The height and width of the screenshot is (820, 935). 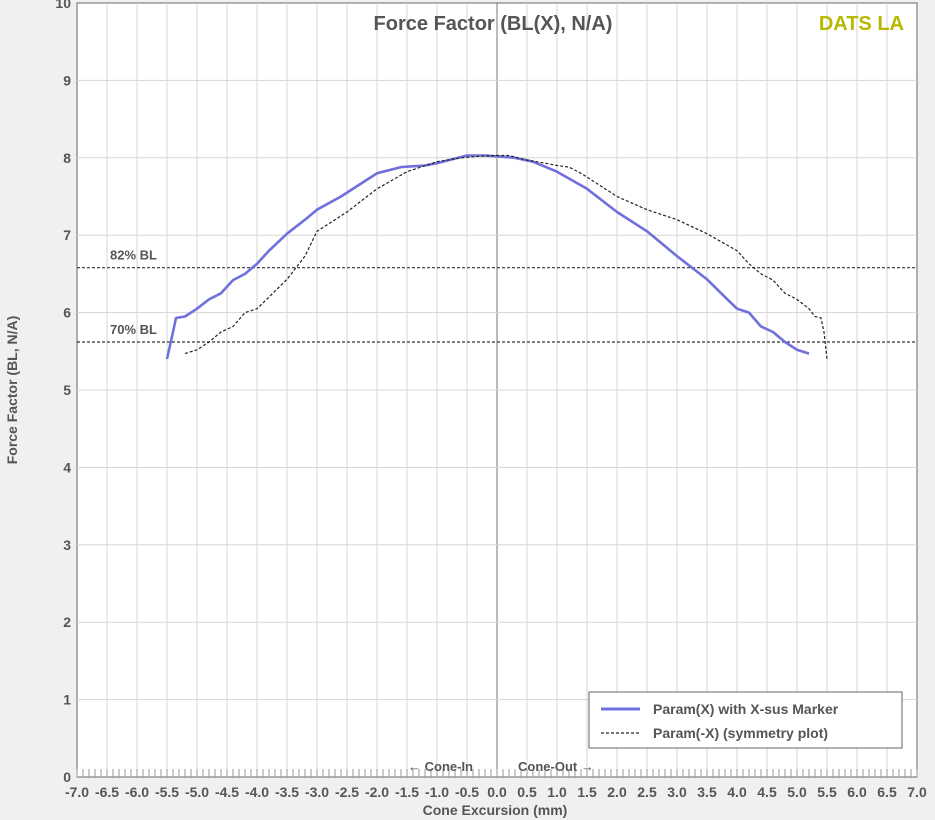 What do you see at coordinates (677, 792) in the screenshot?
I see `x-tick-label: 3.0` at bounding box center [677, 792].